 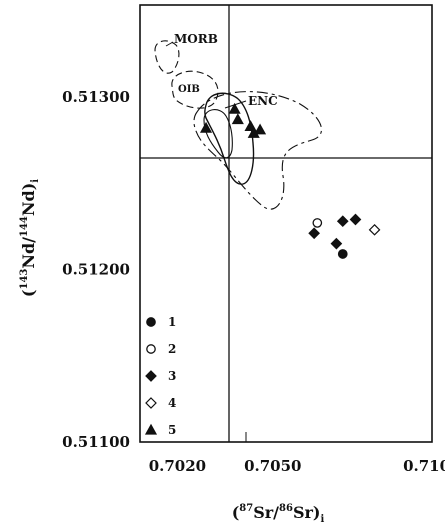 I want to click on enc-field-label: ENC, so click(x=263, y=101).